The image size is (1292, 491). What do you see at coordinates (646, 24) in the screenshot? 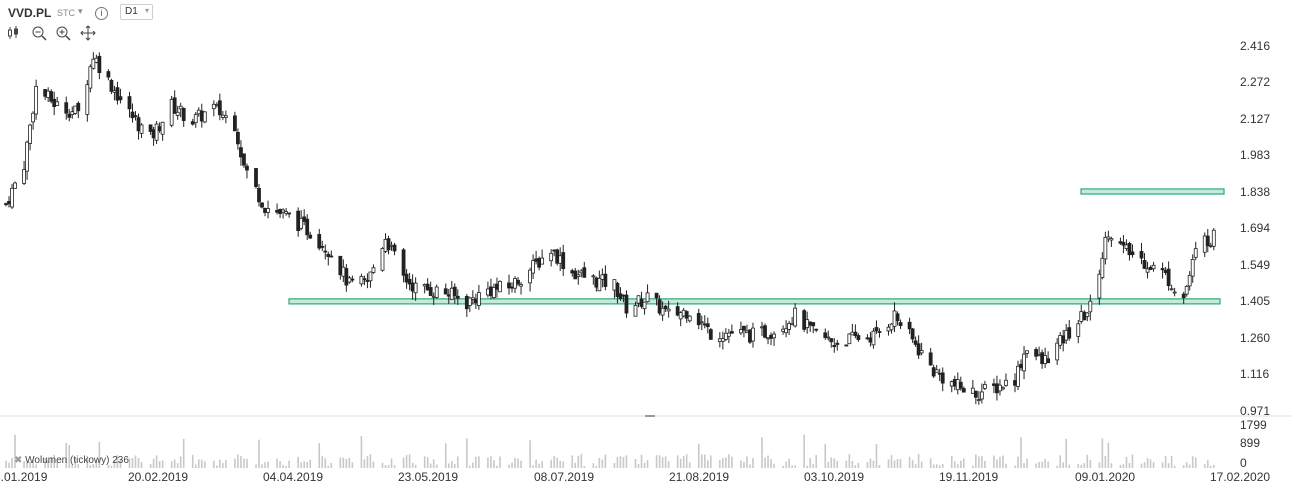
I see `chart-toolbar: VVD.PL STC ▾ i D1 ▾` at bounding box center [646, 24].